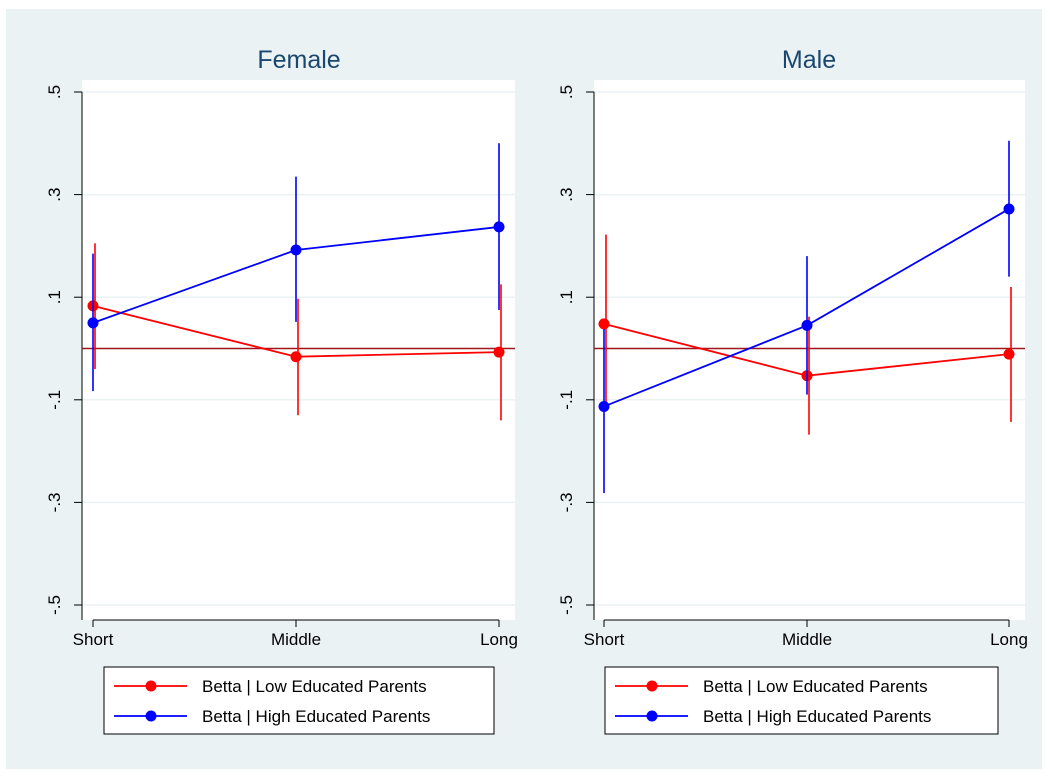  I want to click on panel-title: Female, so click(298, 60).